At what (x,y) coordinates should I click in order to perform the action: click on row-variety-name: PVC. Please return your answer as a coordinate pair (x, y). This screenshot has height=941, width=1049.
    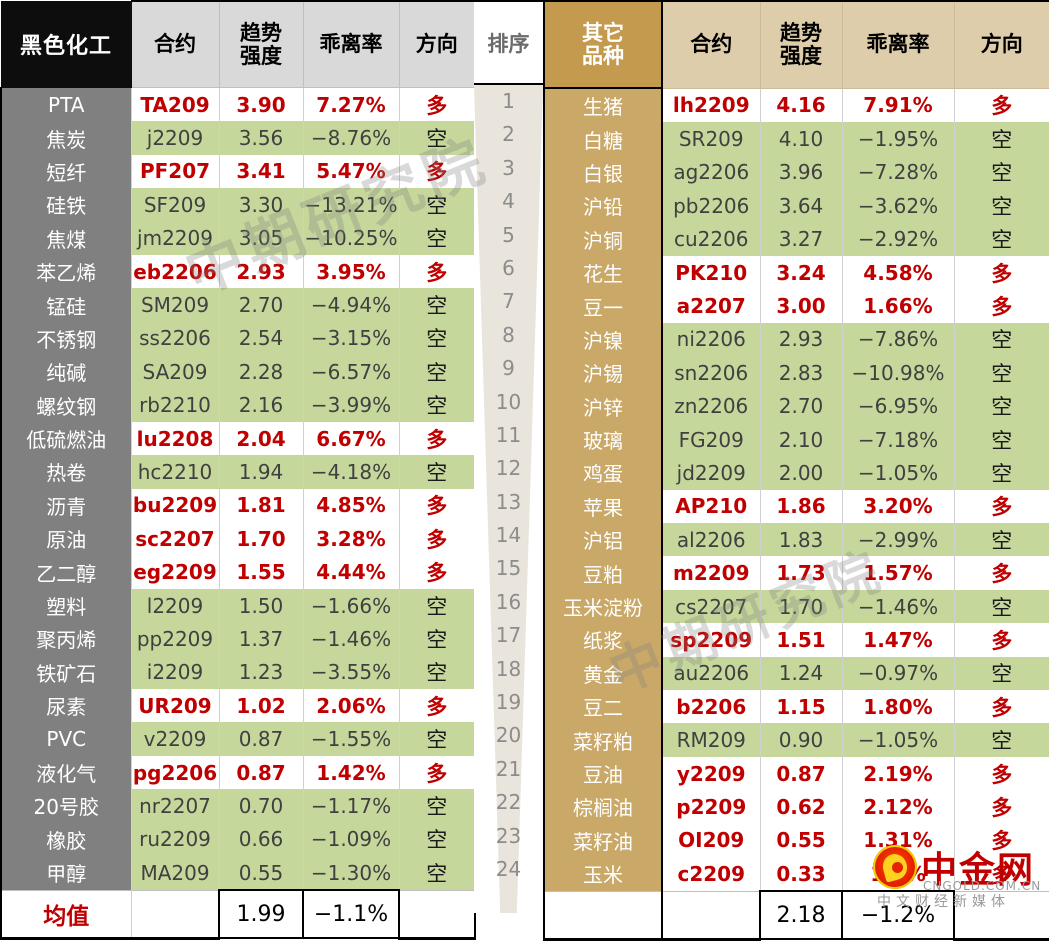
    Looking at the image, I should click on (65, 739).